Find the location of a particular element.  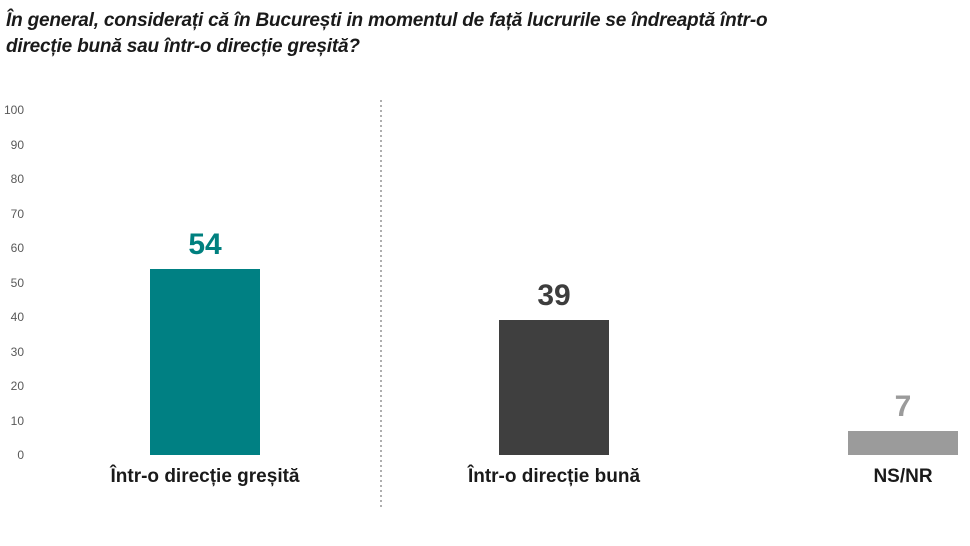

y-tick-label: 90 is located at coordinates (17, 144).